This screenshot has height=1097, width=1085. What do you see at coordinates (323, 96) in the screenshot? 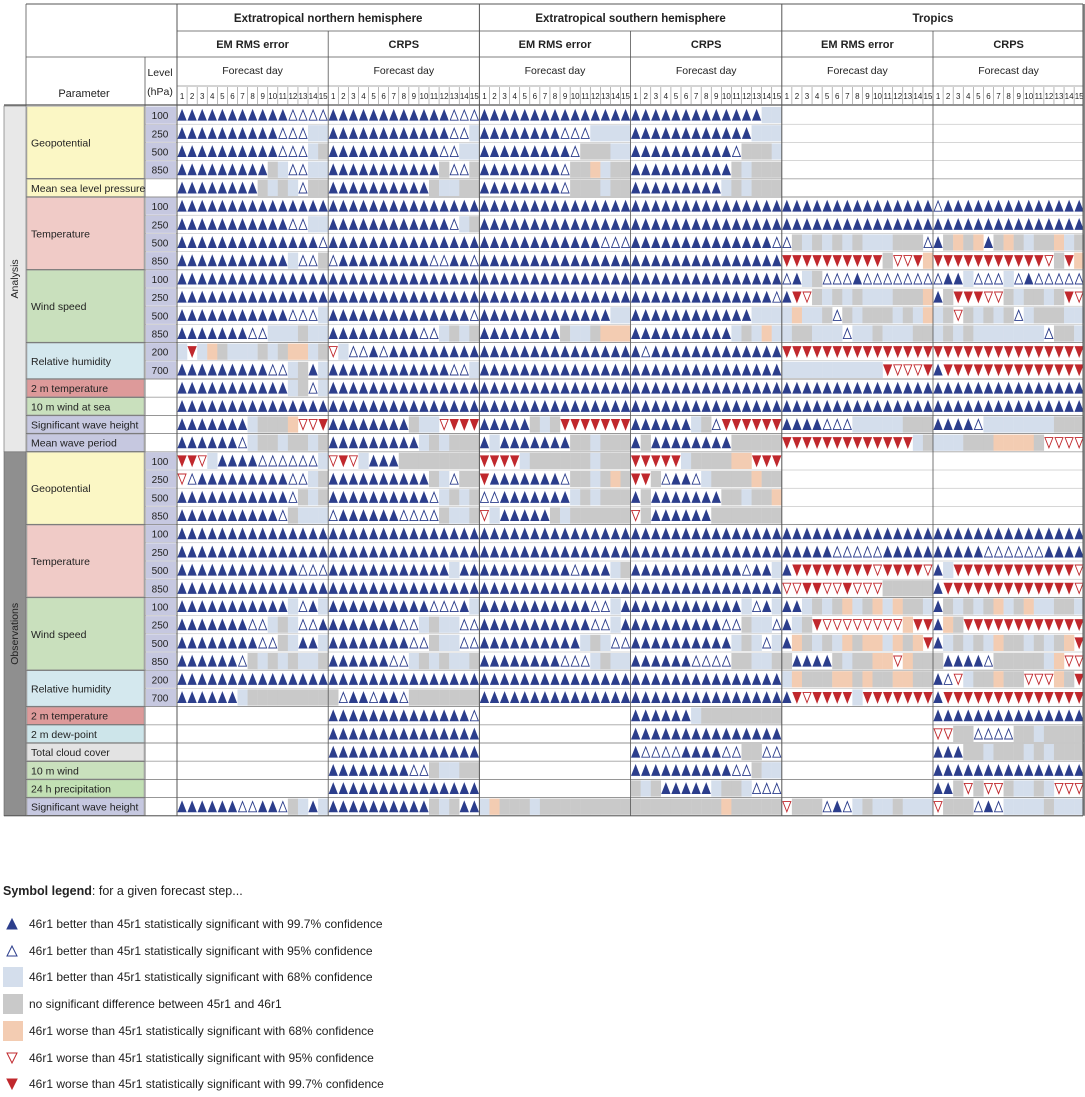
I see `day-label: 15` at bounding box center [323, 96].